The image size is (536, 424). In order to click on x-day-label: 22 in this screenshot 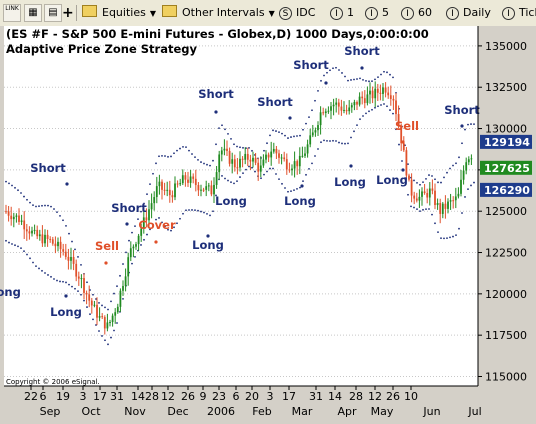, I will do `click(31, 396)`.